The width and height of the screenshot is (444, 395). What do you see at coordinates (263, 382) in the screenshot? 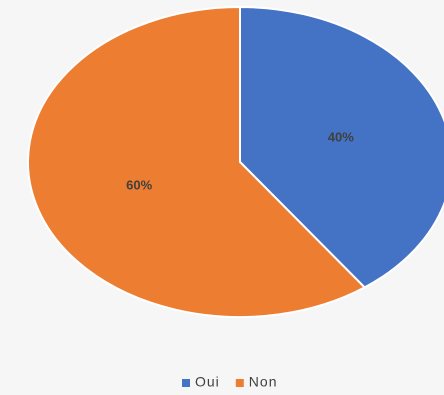
I see `legend-label: Non` at bounding box center [263, 382].